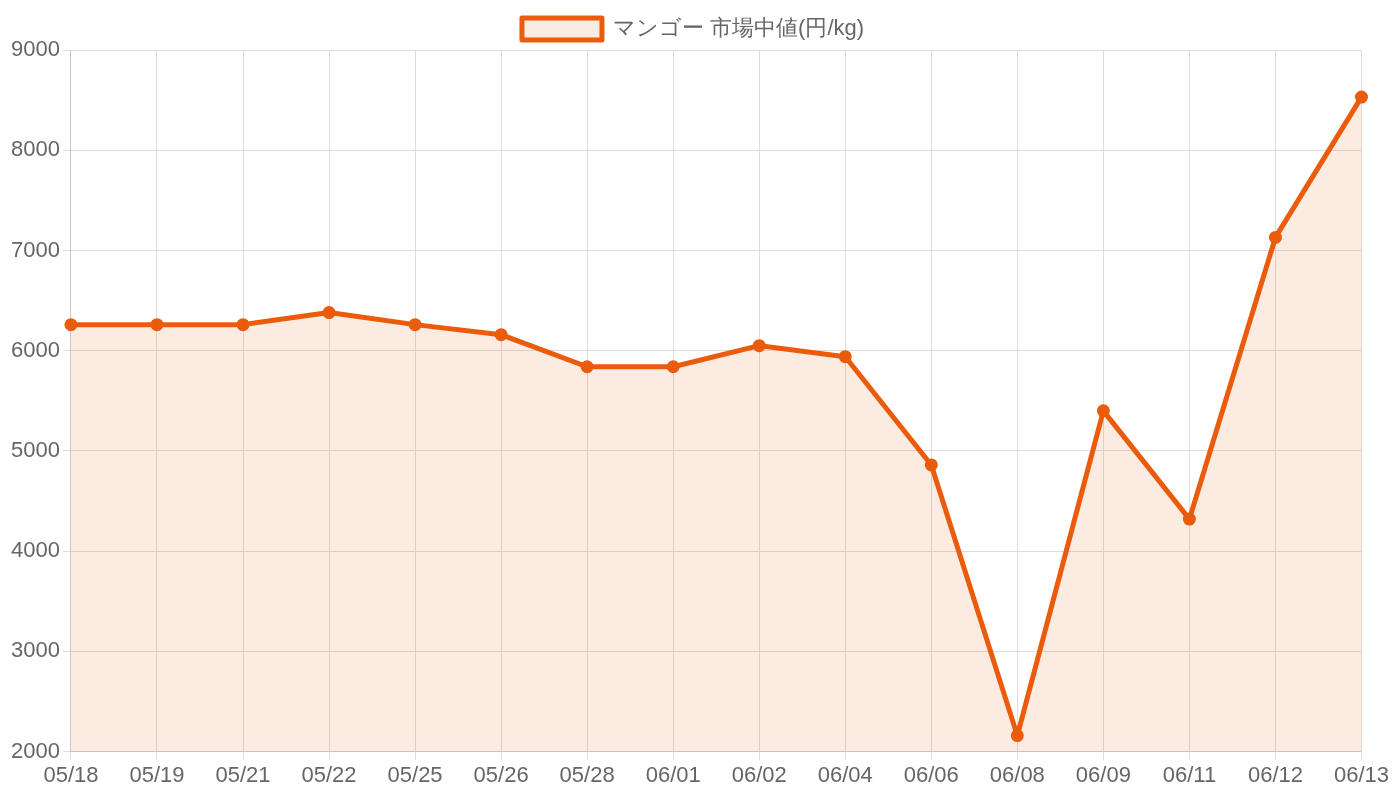 The height and width of the screenshot is (800, 1400). Describe the element at coordinates (501, 774) in the screenshot. I see `x-tick-label: 05/26` at that location.